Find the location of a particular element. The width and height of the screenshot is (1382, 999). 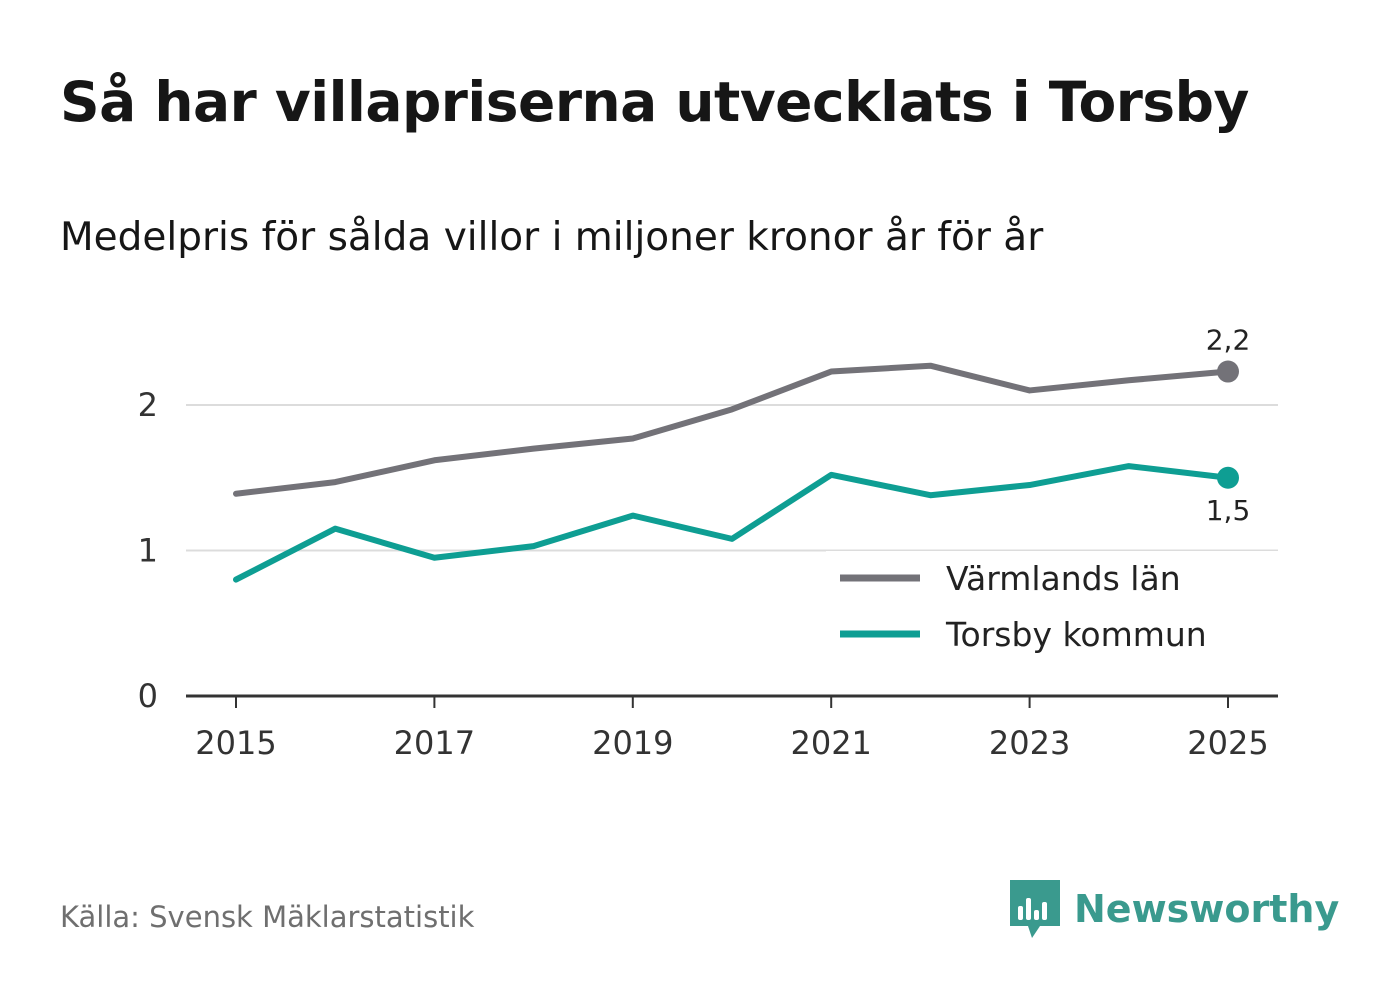

chart-title: Så har villapriserna utvecklats i Torsby is located at coordinates (654, 102).